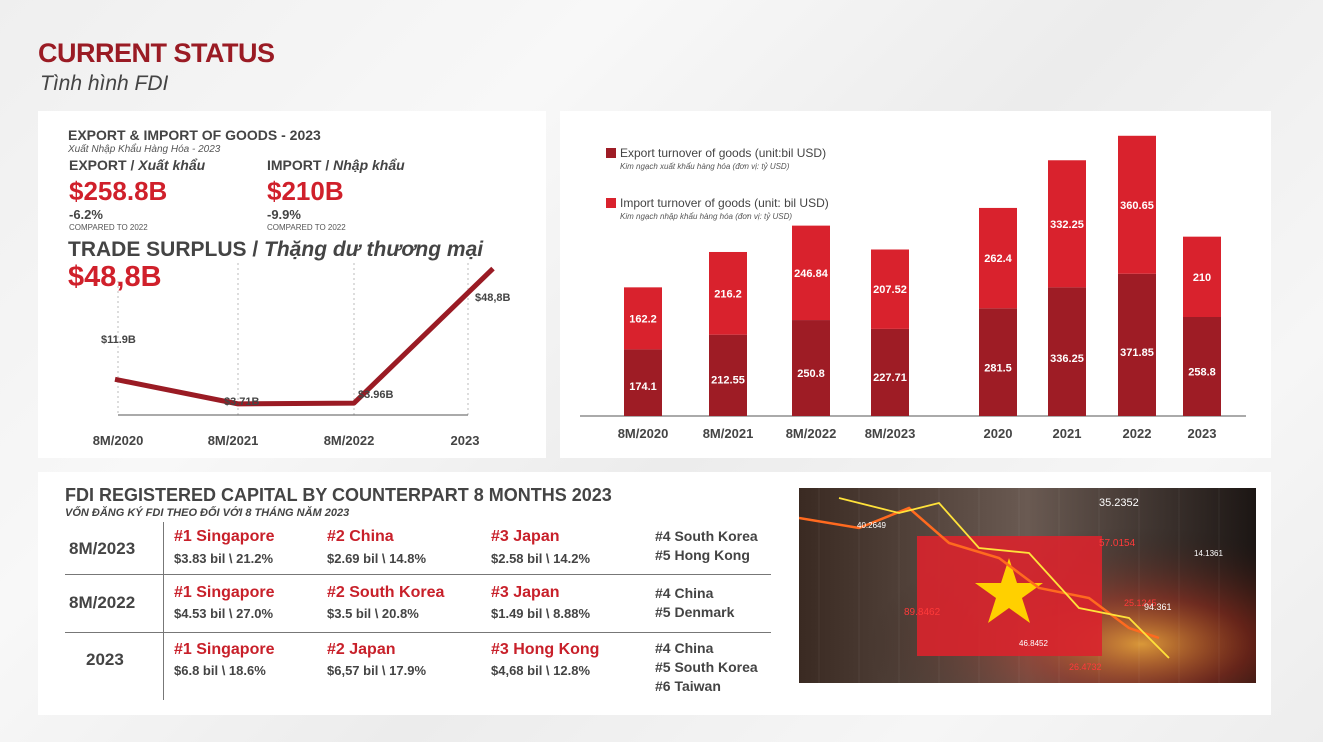 The height and width of the screenshot is (742, 1323). I want to click on bar-import-label: 162.2, so click(643, 319).